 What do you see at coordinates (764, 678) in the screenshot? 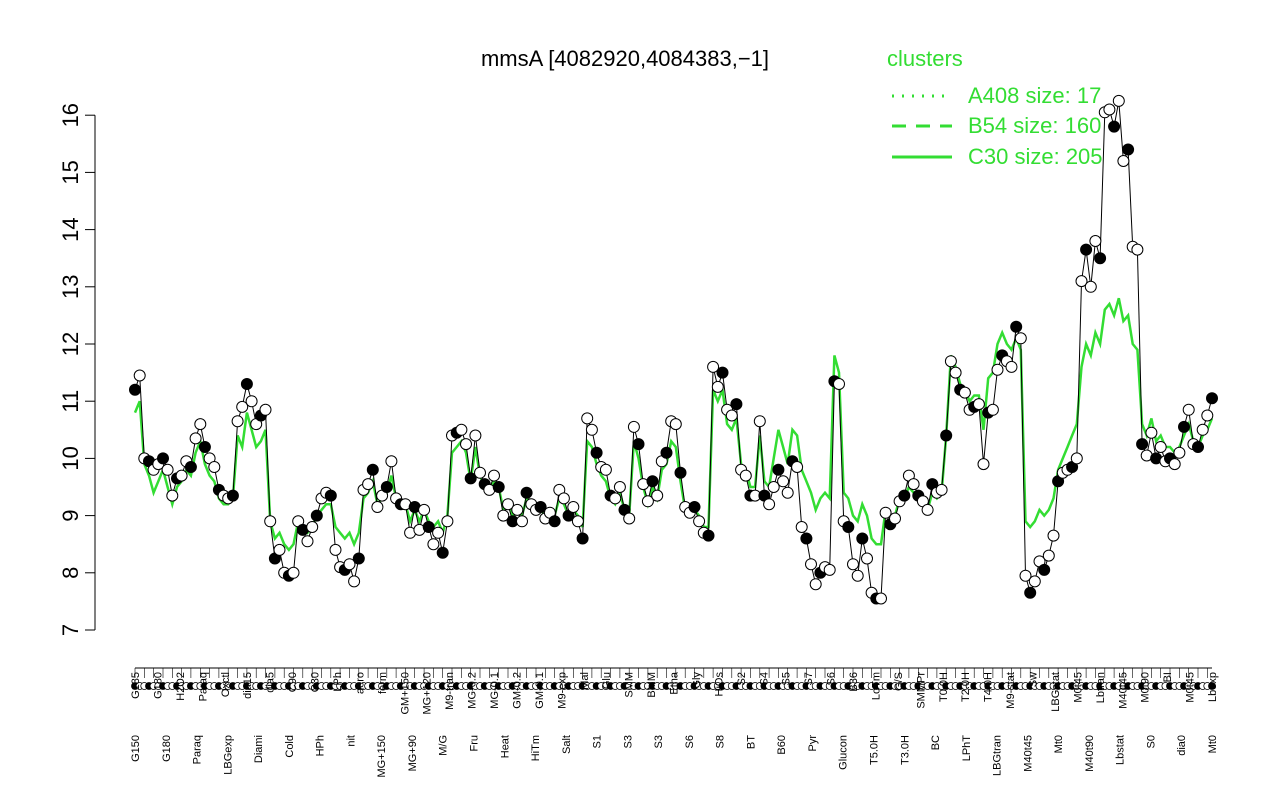
I see `x-tick-label: S4` at bounding box center [764, 678].